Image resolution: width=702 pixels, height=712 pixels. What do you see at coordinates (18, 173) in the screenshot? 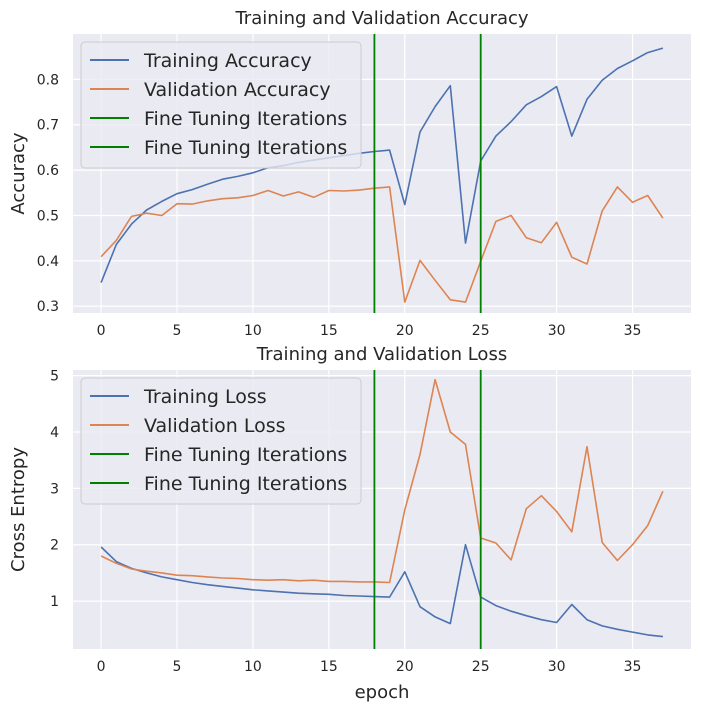
I see `y-axis-label: Accuracy` at bounding box center [18, 173].